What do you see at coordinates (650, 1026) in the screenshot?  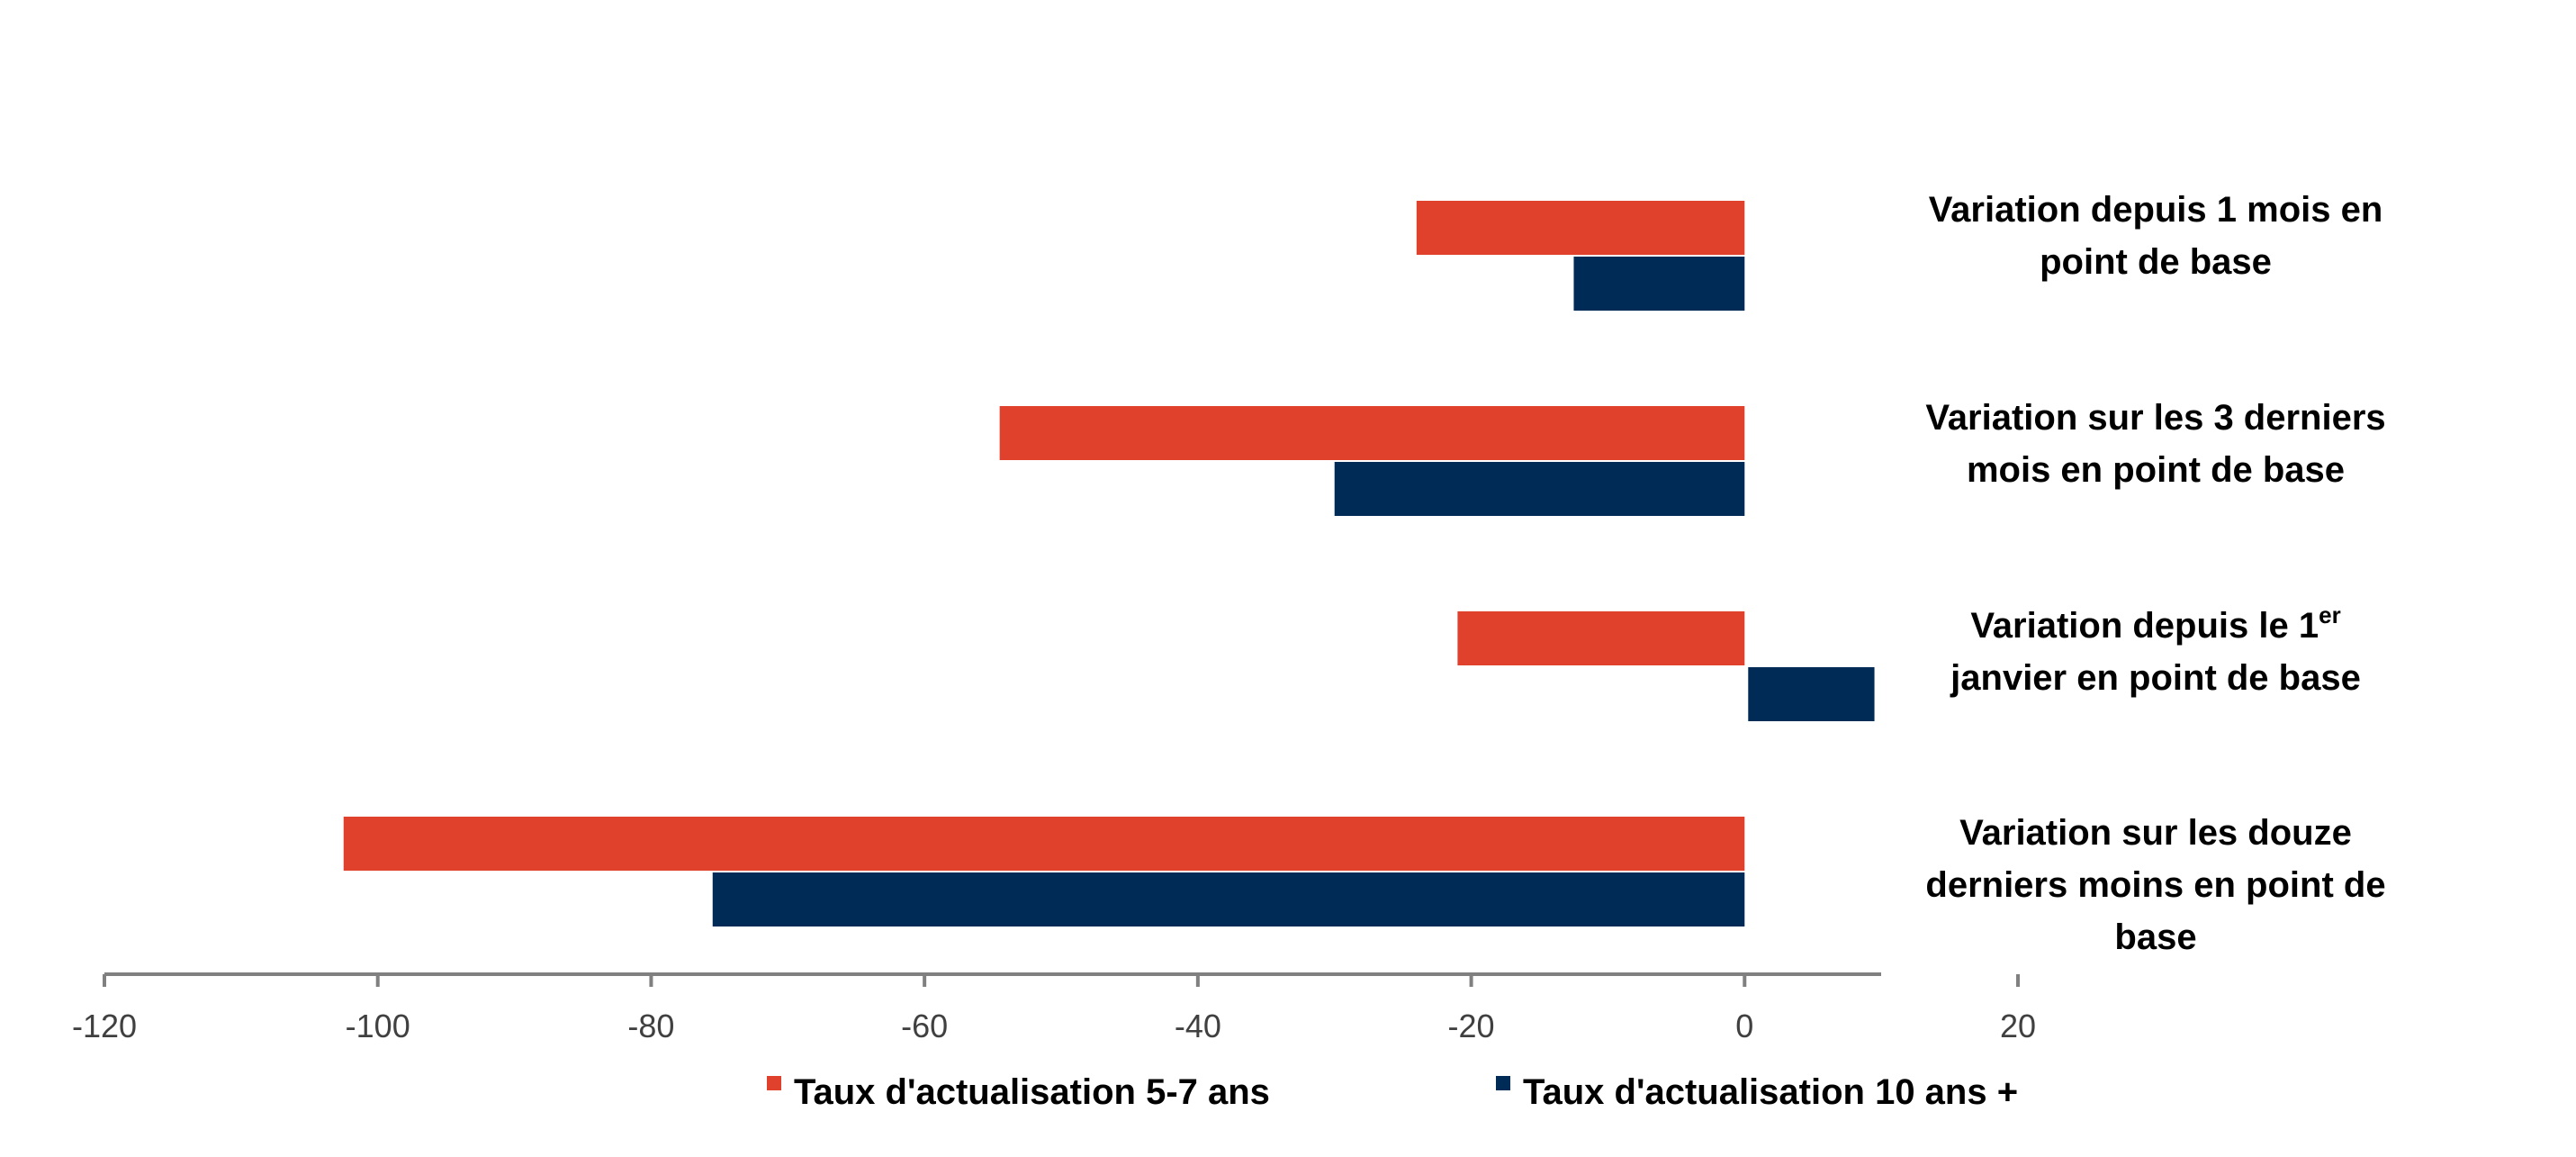 I see `x-tick-label: -80` at bounding box center [650, 1026].